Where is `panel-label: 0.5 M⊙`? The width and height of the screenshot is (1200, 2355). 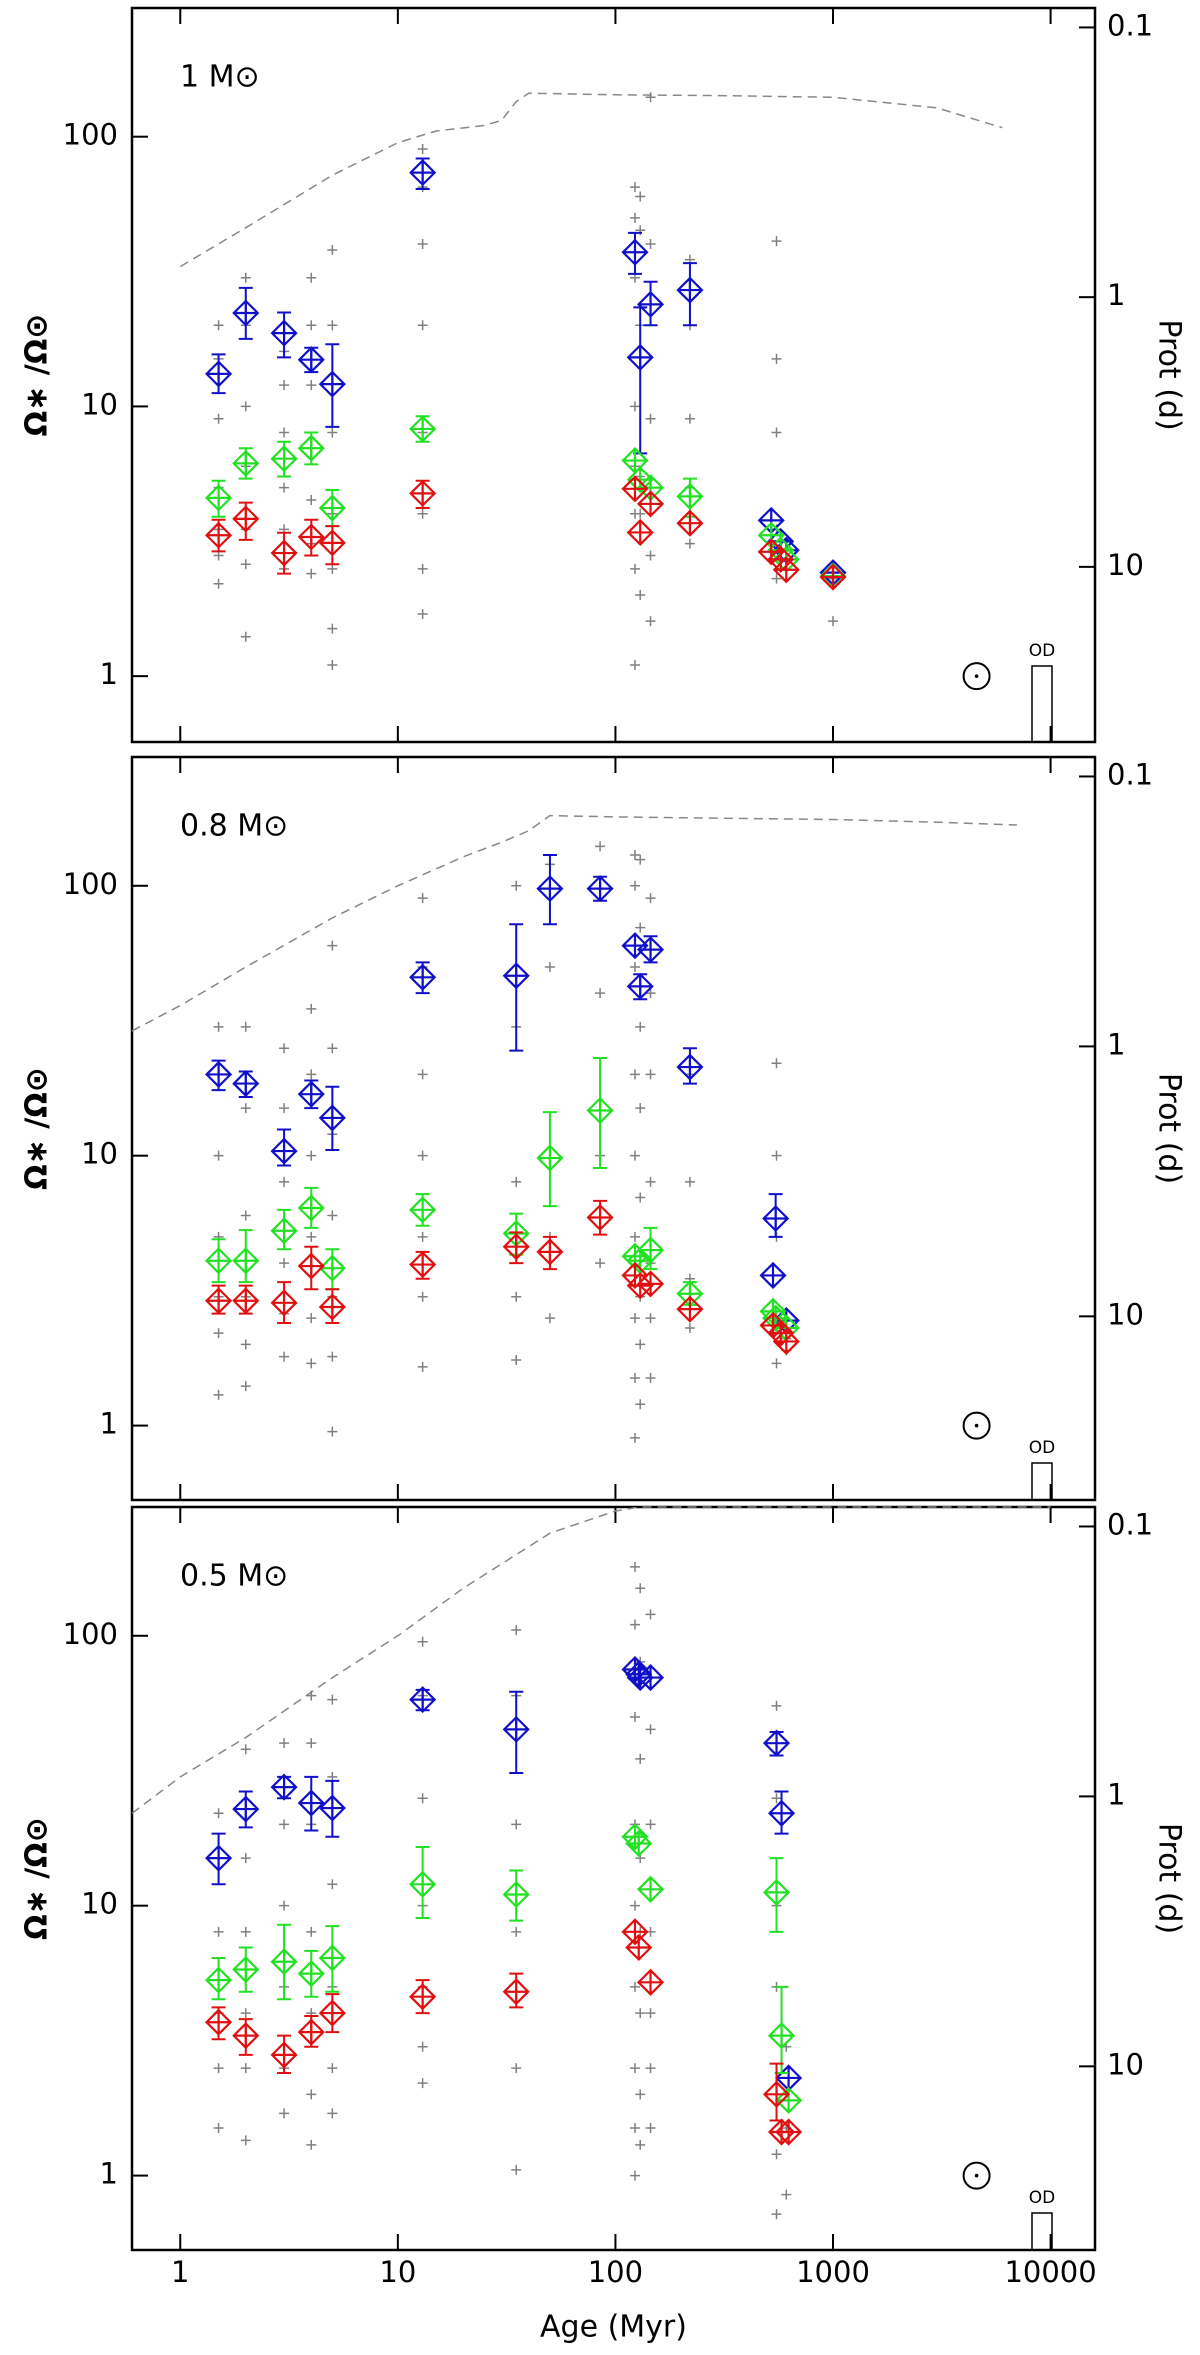
panel-label: 0.5 M⊙ is located at coordinates (234, 1576).